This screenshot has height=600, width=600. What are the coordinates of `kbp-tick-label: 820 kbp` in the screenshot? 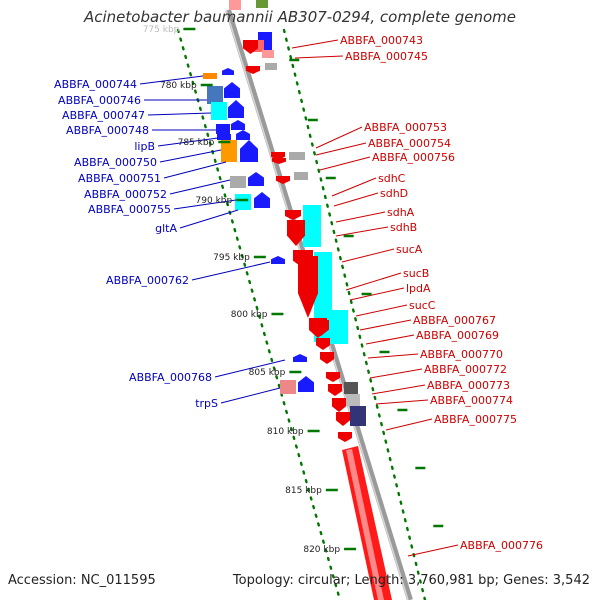 It's located at (321, 550).